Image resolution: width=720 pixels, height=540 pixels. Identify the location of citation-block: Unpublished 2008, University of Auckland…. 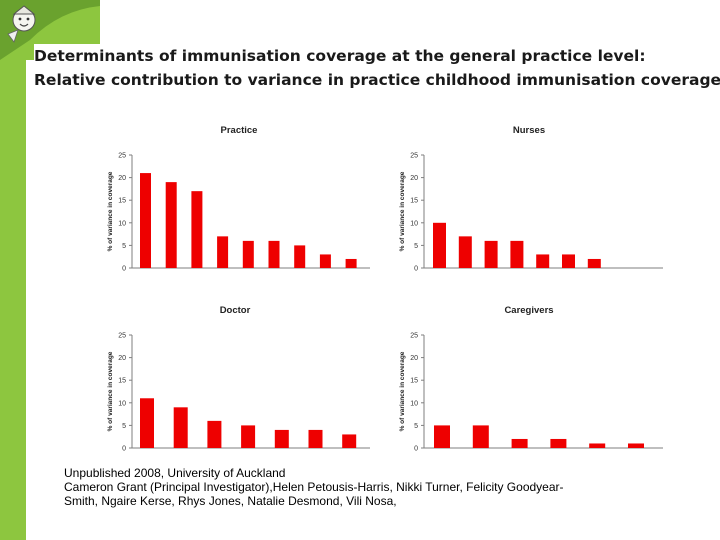
(374, 487).